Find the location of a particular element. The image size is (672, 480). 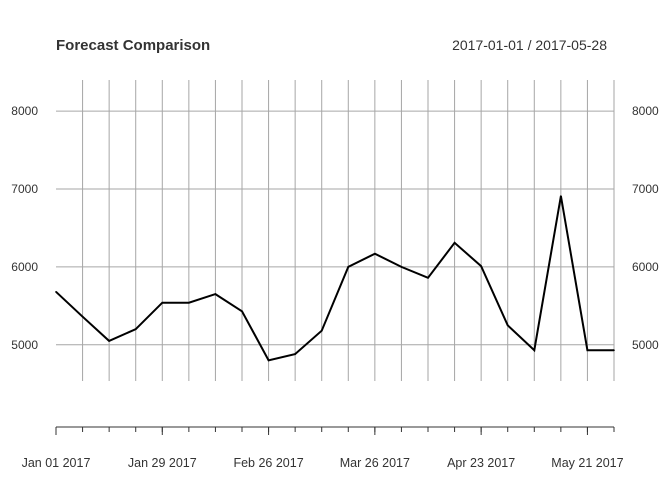

x-tick-label: May 21 2017 is located at coordinates (587, 463).